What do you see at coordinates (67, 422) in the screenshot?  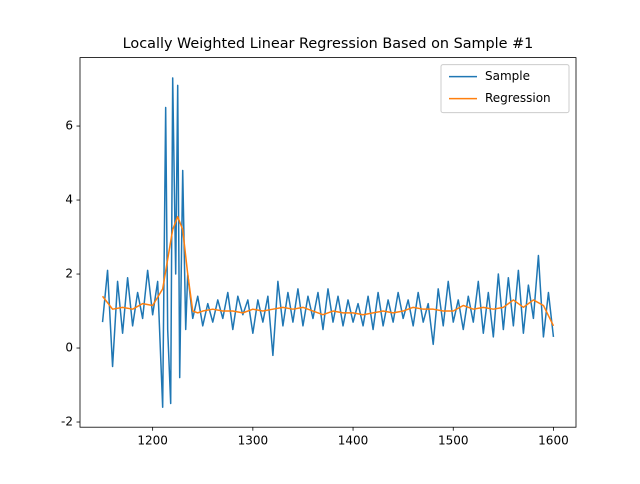 I see `y-tick-label: -2` at bounding box center [67, 422].